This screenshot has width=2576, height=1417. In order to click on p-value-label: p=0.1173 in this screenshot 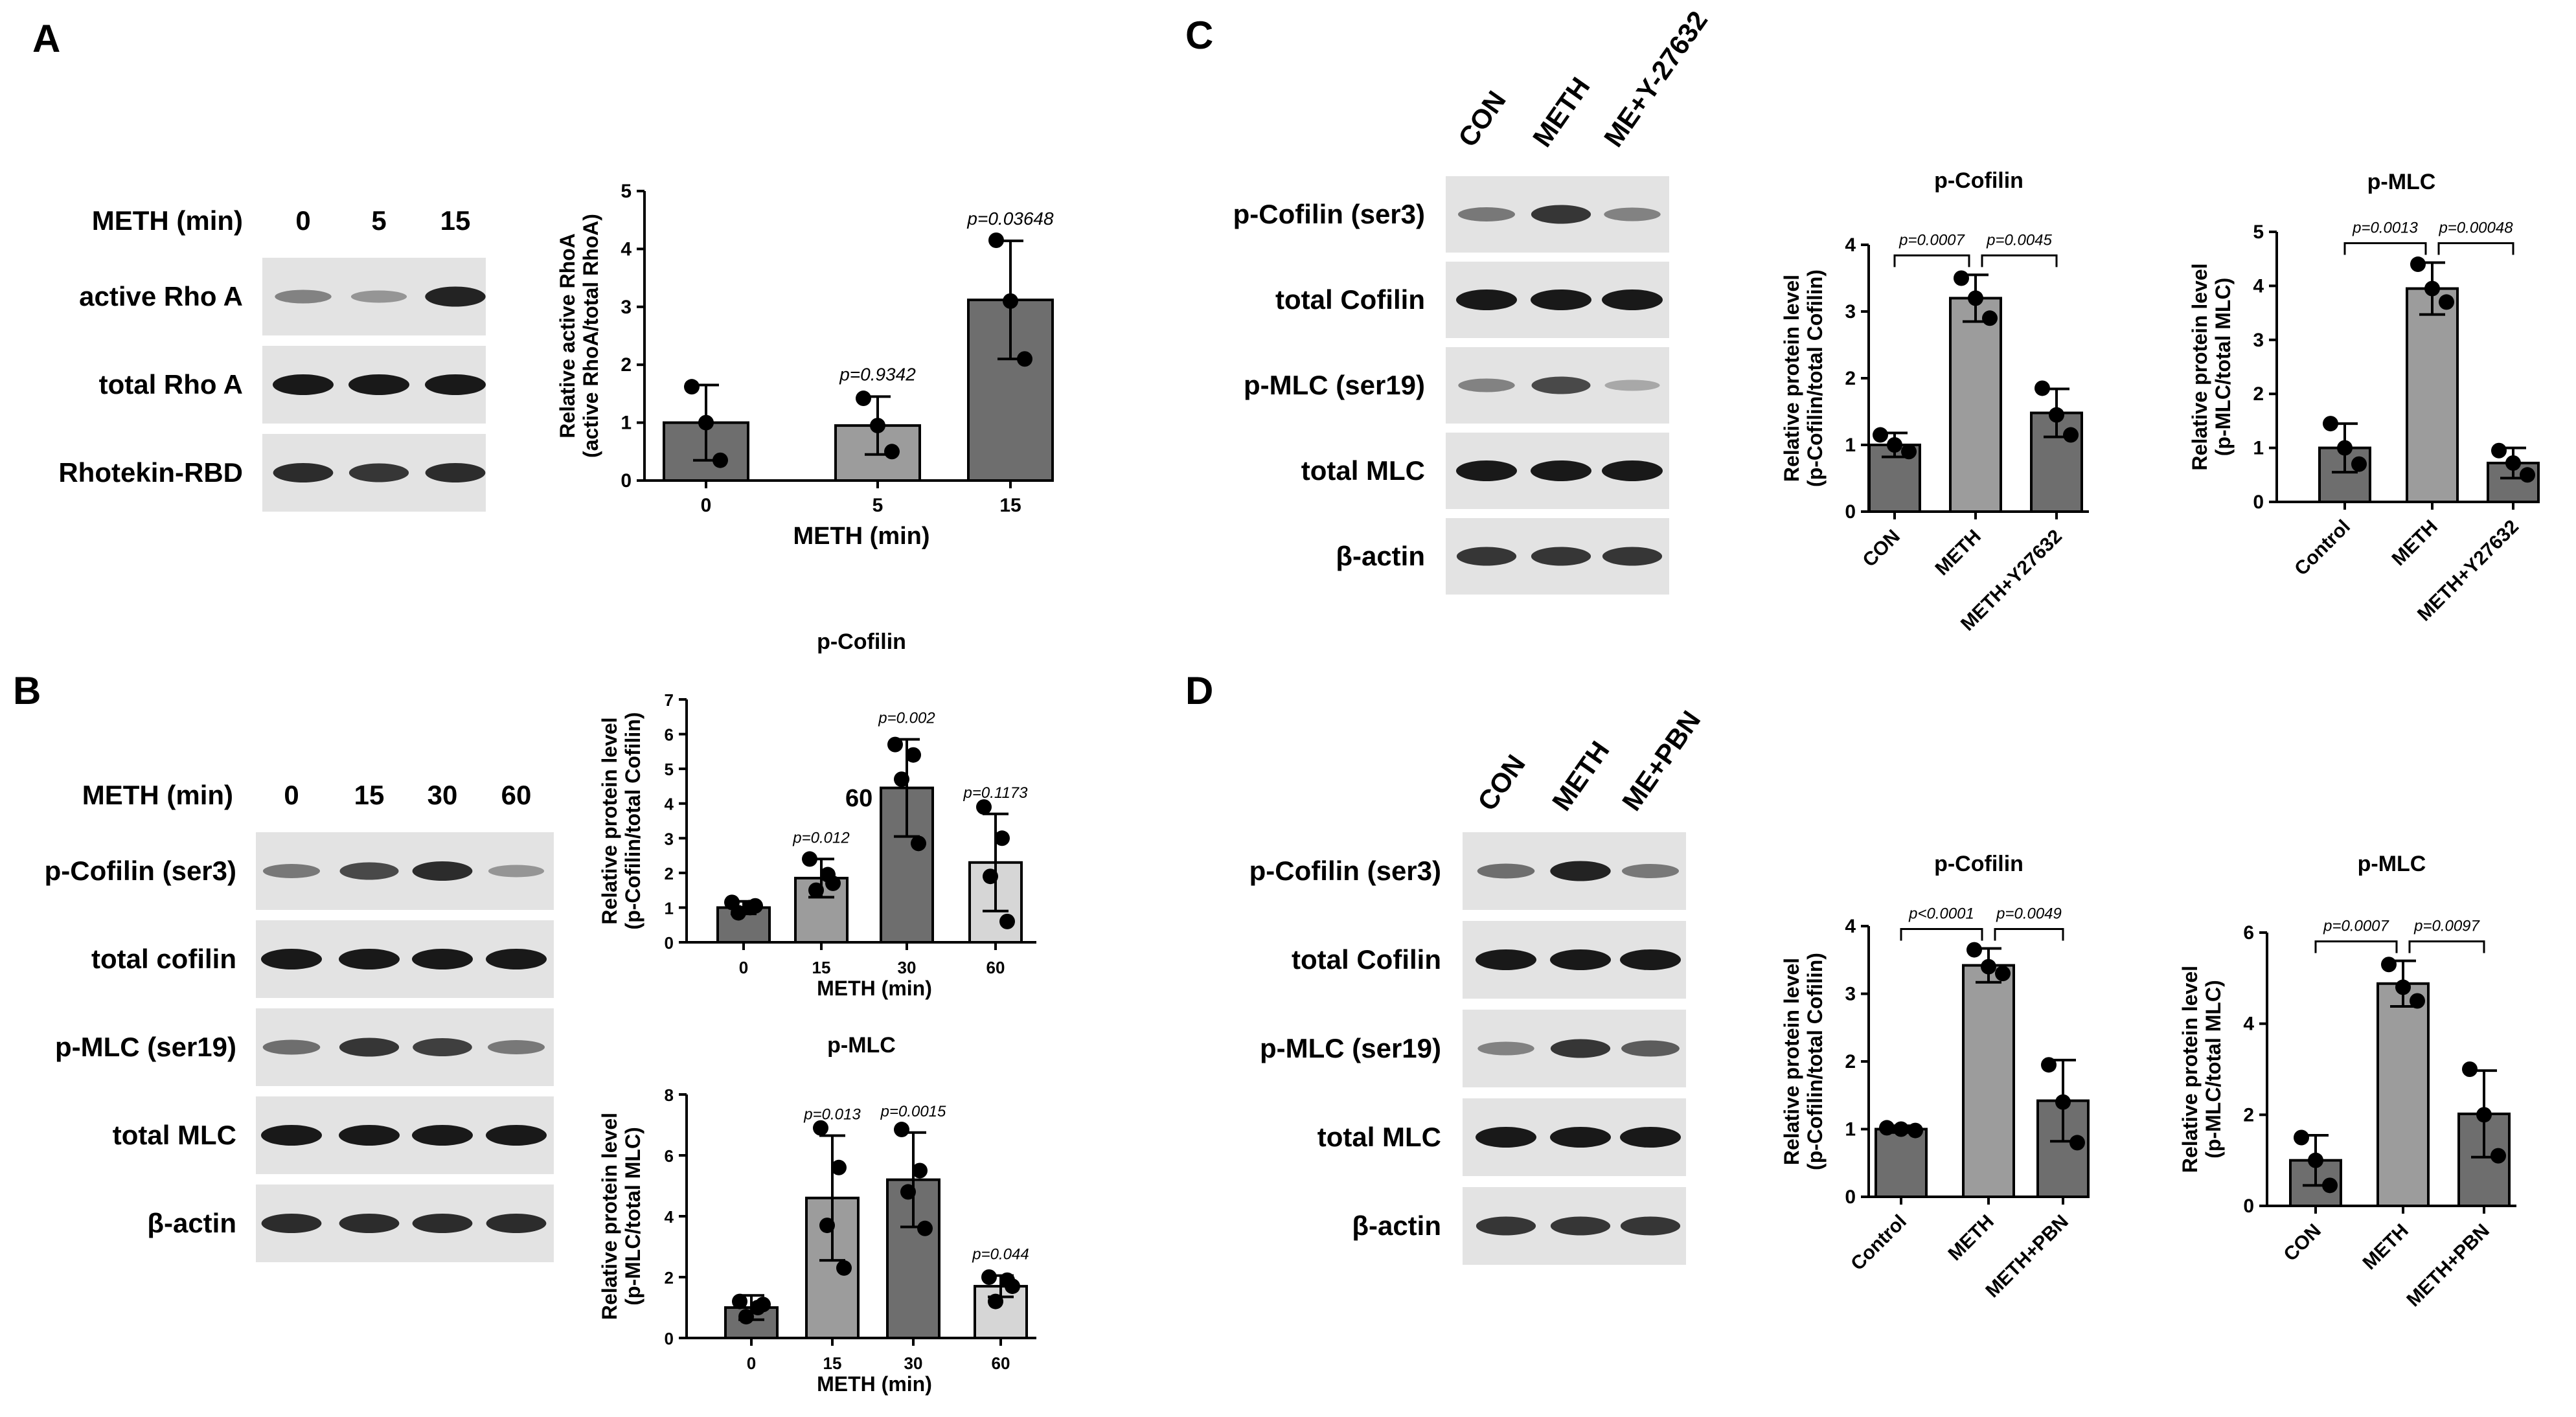, I will do `click(996, 793)`.